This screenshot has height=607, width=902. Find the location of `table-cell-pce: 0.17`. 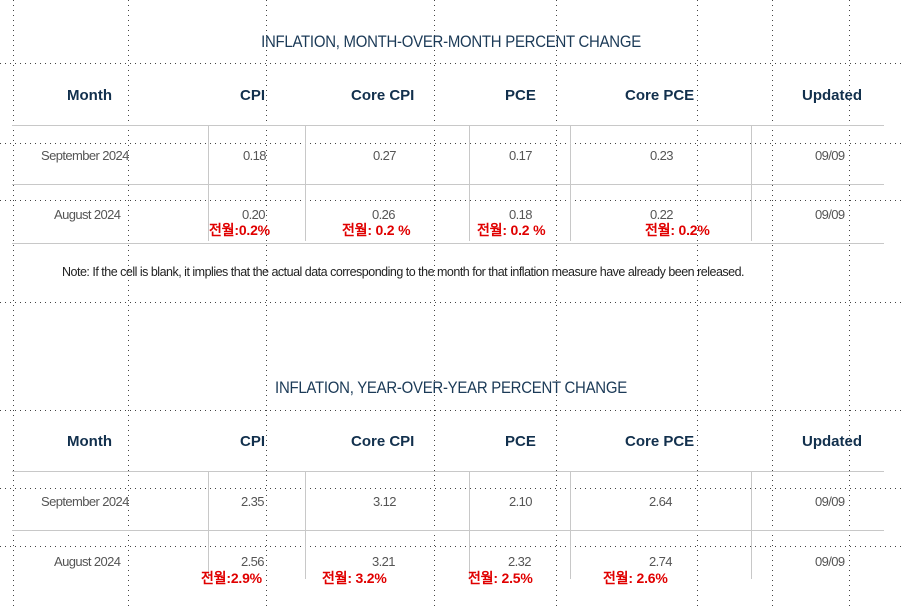

table-cell-pce: 0.17 is located at coordinates (521, 155).